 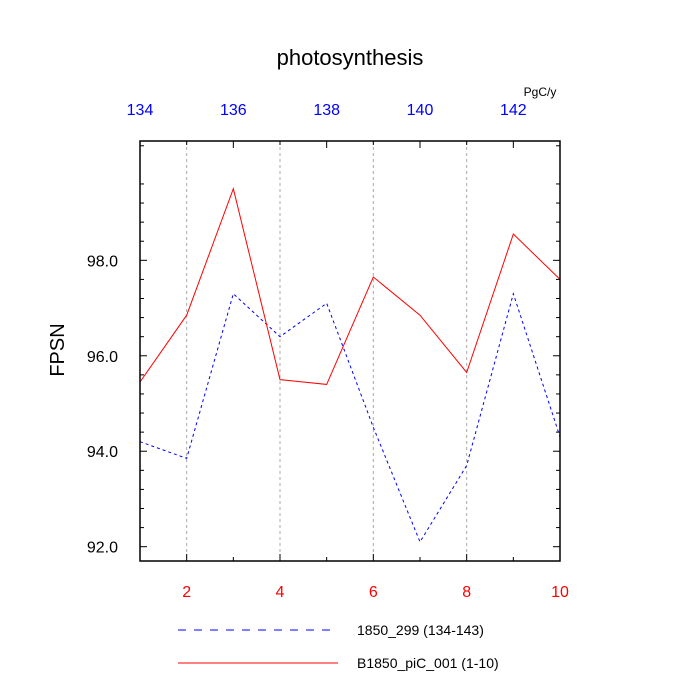 I want to click on legend-label-series-2: B1850_piC_001 (1-10), so click(x=428, y=663).